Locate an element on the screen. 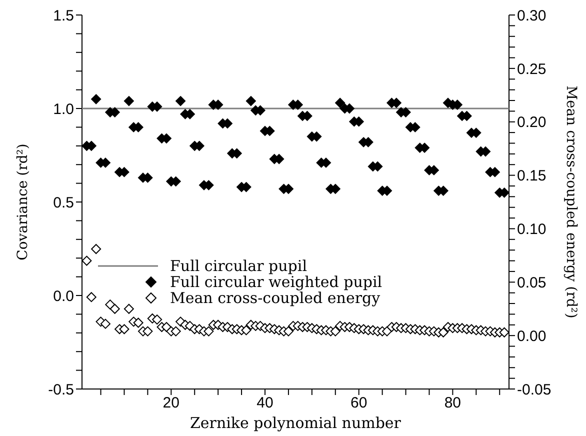  y2-tick-label: 0.00 is located at coordinates (531, 336).